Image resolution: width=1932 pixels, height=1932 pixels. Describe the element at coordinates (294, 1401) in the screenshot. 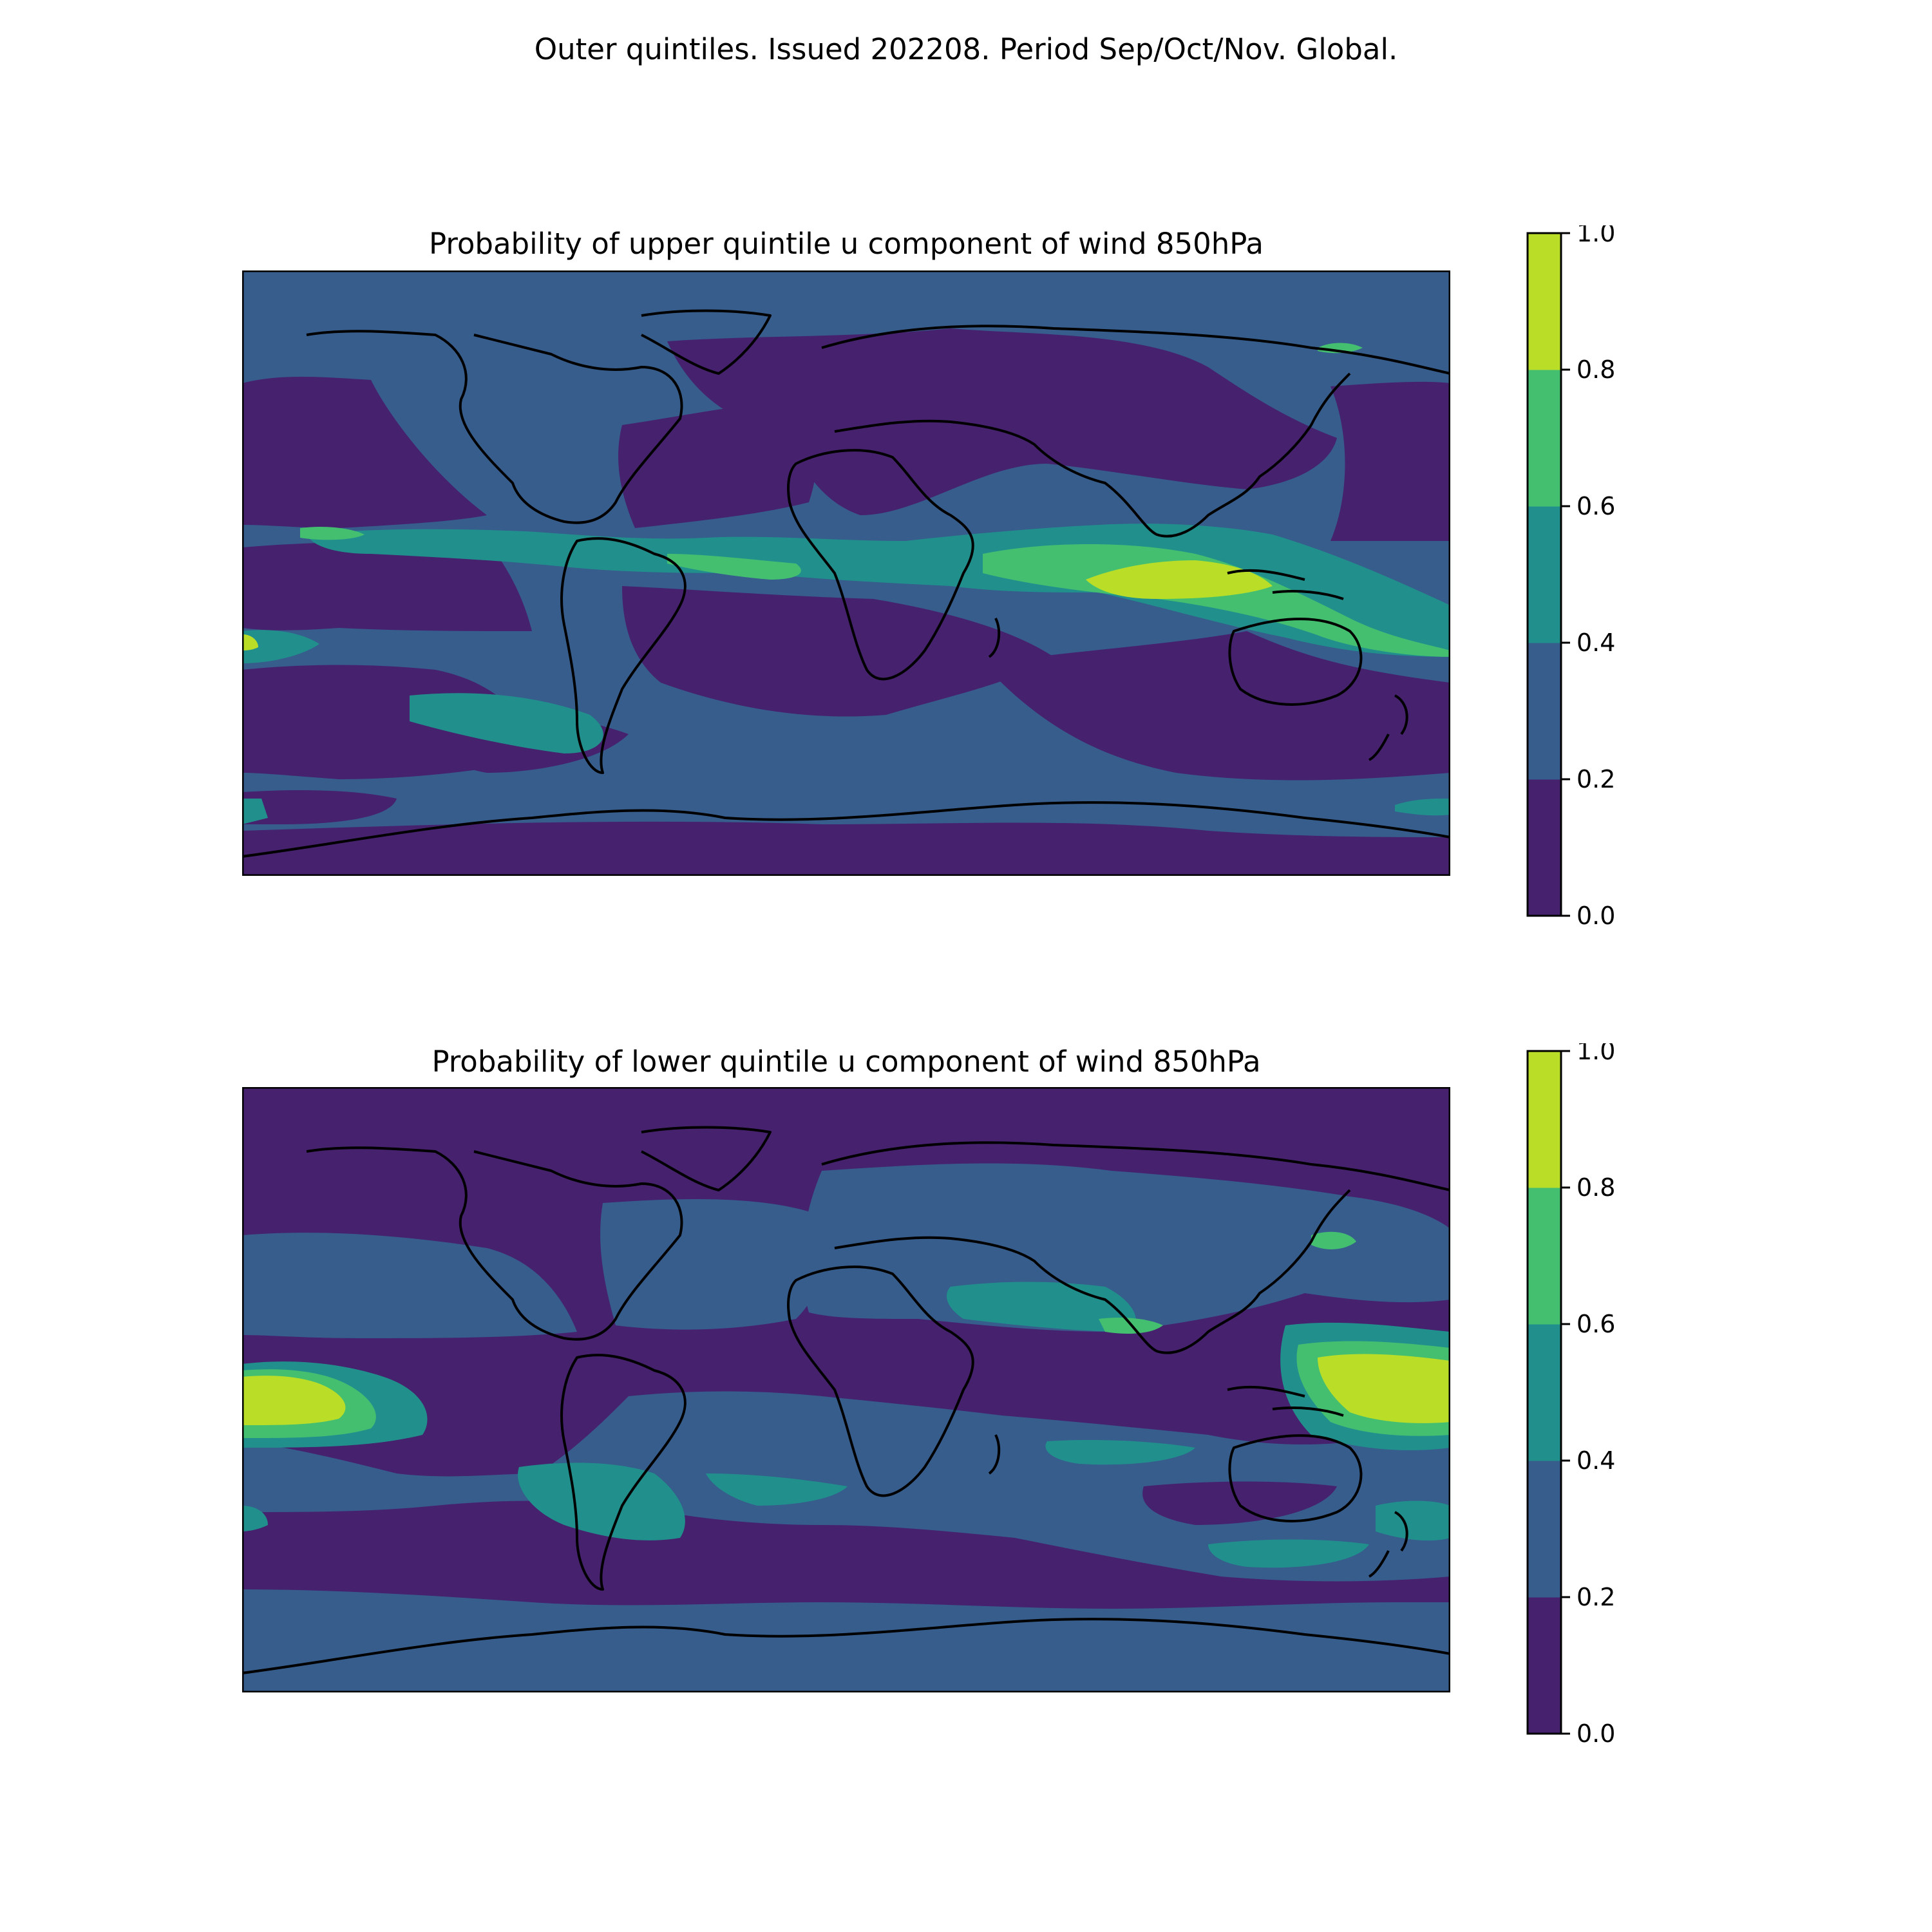

I see `very-high-region-central-pacific` at that location.